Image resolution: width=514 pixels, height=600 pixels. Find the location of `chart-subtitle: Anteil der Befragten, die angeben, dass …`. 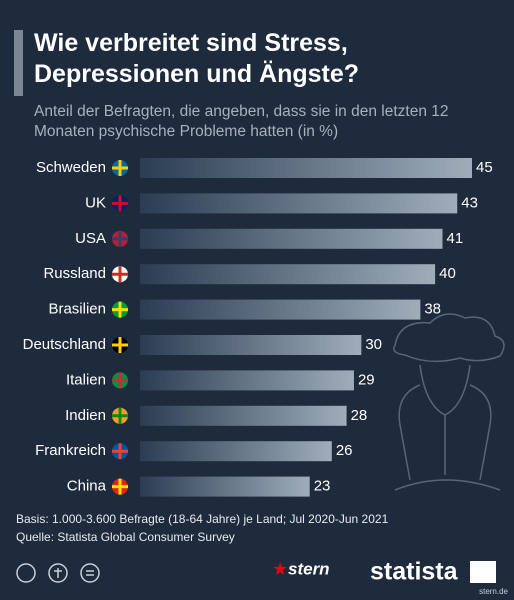

chart-subtitle: Anteil der Befragten, die angeben, dass … is located at coordinates (241, 121).